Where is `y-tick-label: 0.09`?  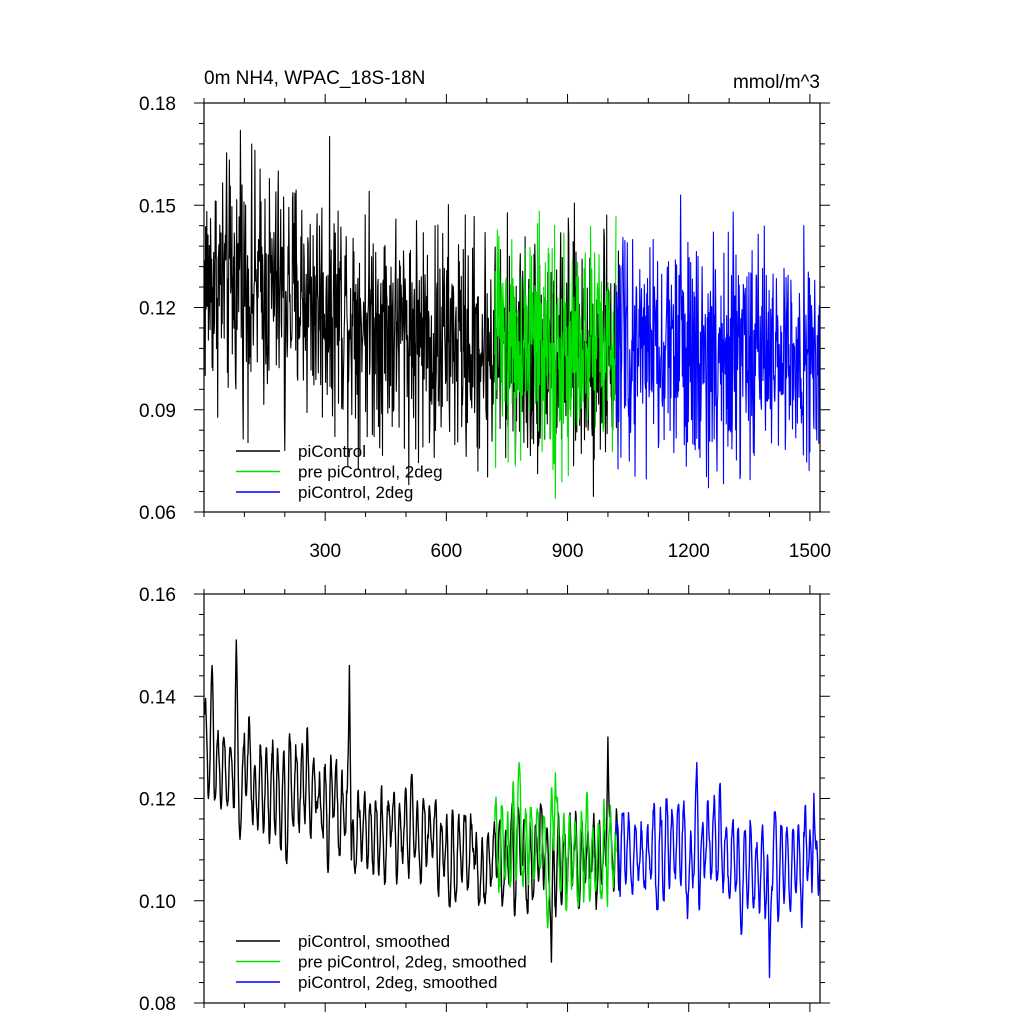 y-tick-label: 0.09 is located at coordinates (157, 411).